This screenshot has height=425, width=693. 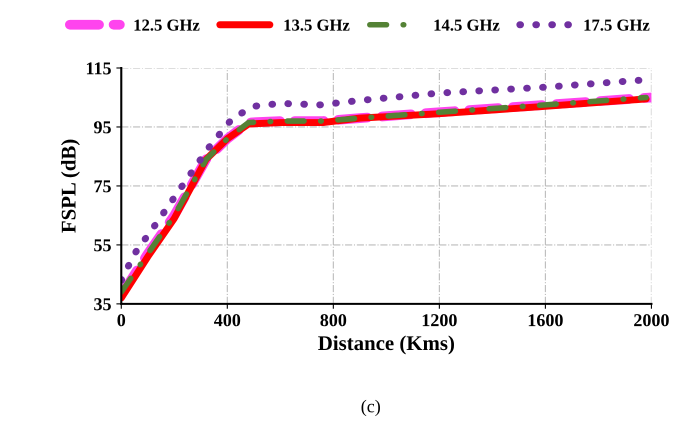 I want to click on y-tick-label: 75, so click(x=102, y=186).